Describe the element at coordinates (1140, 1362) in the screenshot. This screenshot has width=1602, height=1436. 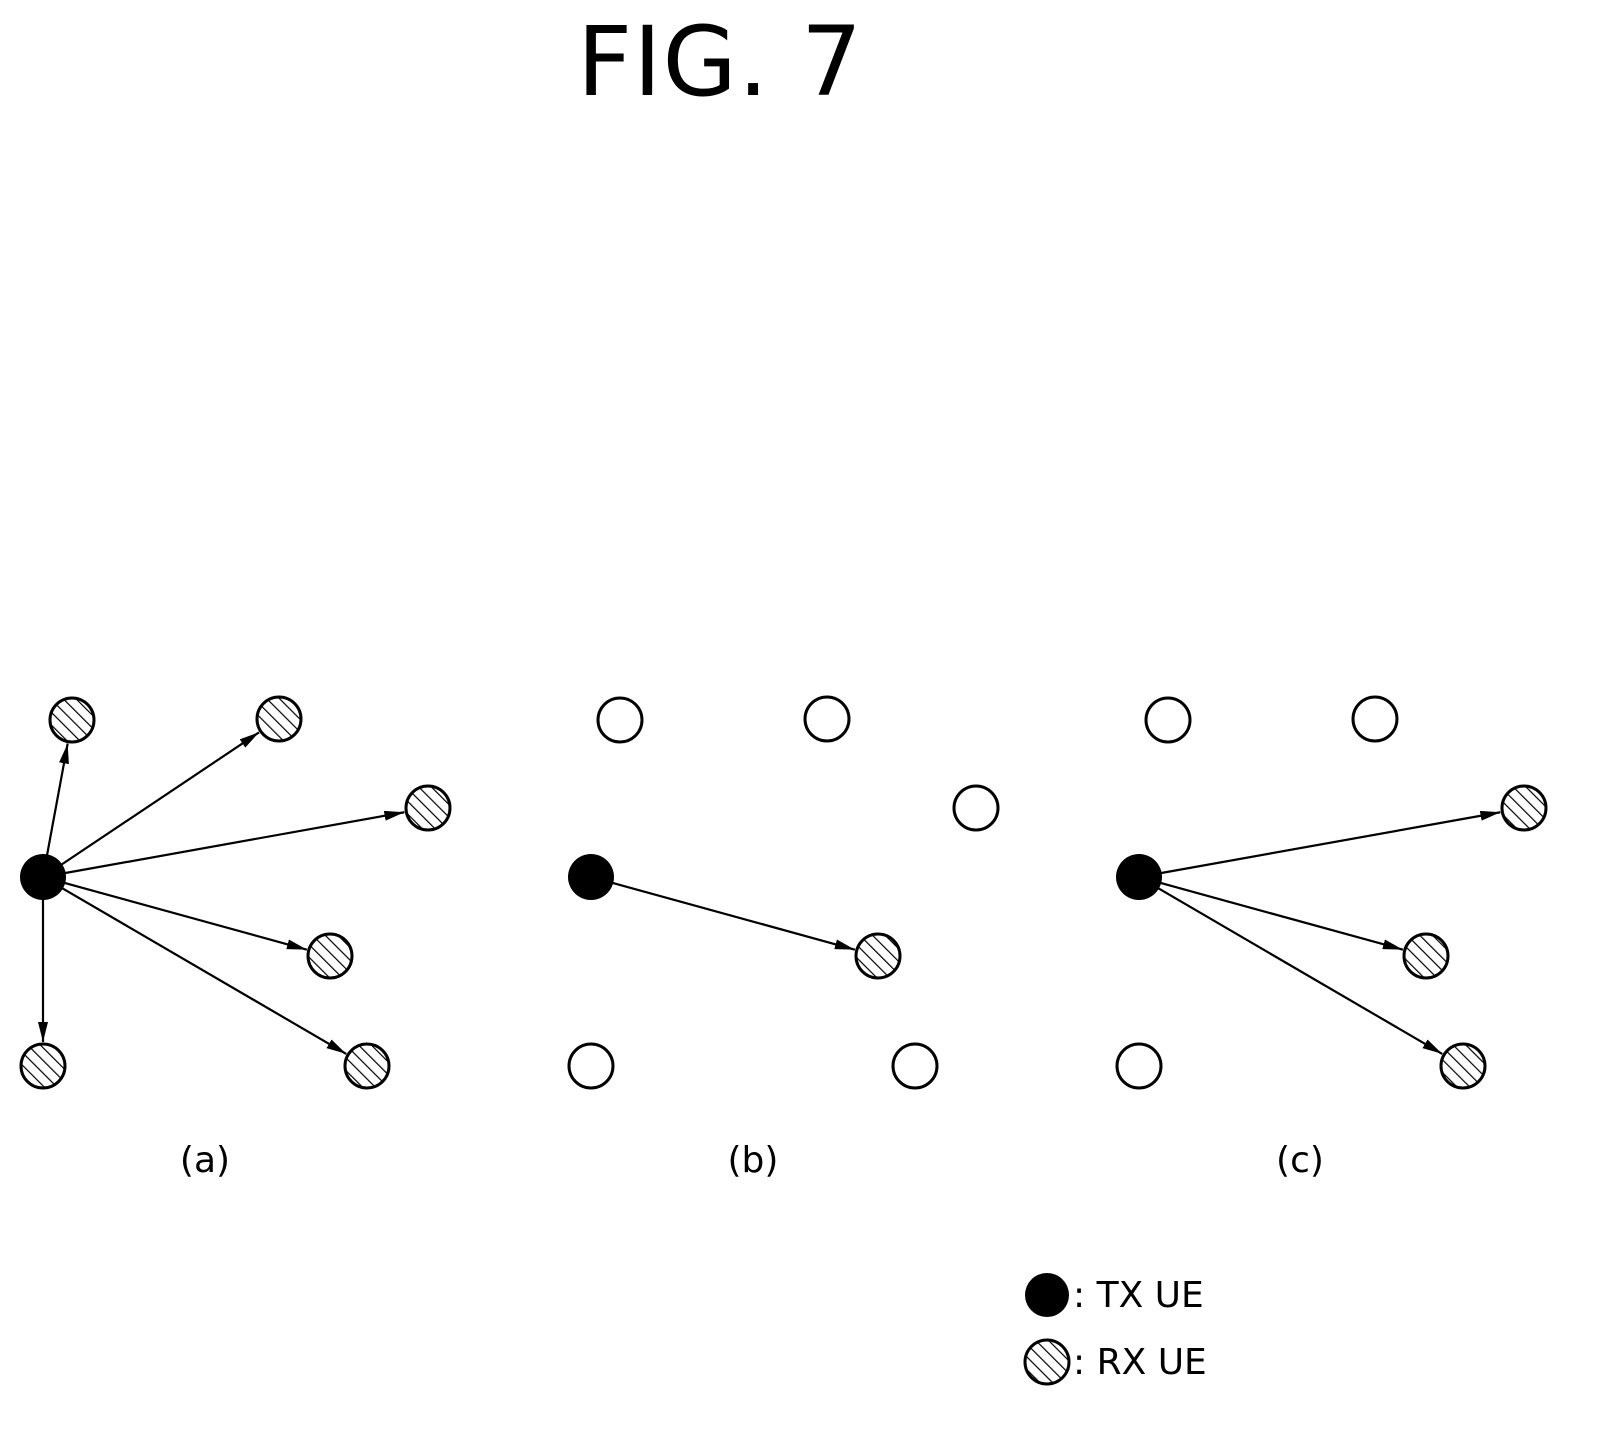
I see `legend-rx-label: : RX UE` at that location.